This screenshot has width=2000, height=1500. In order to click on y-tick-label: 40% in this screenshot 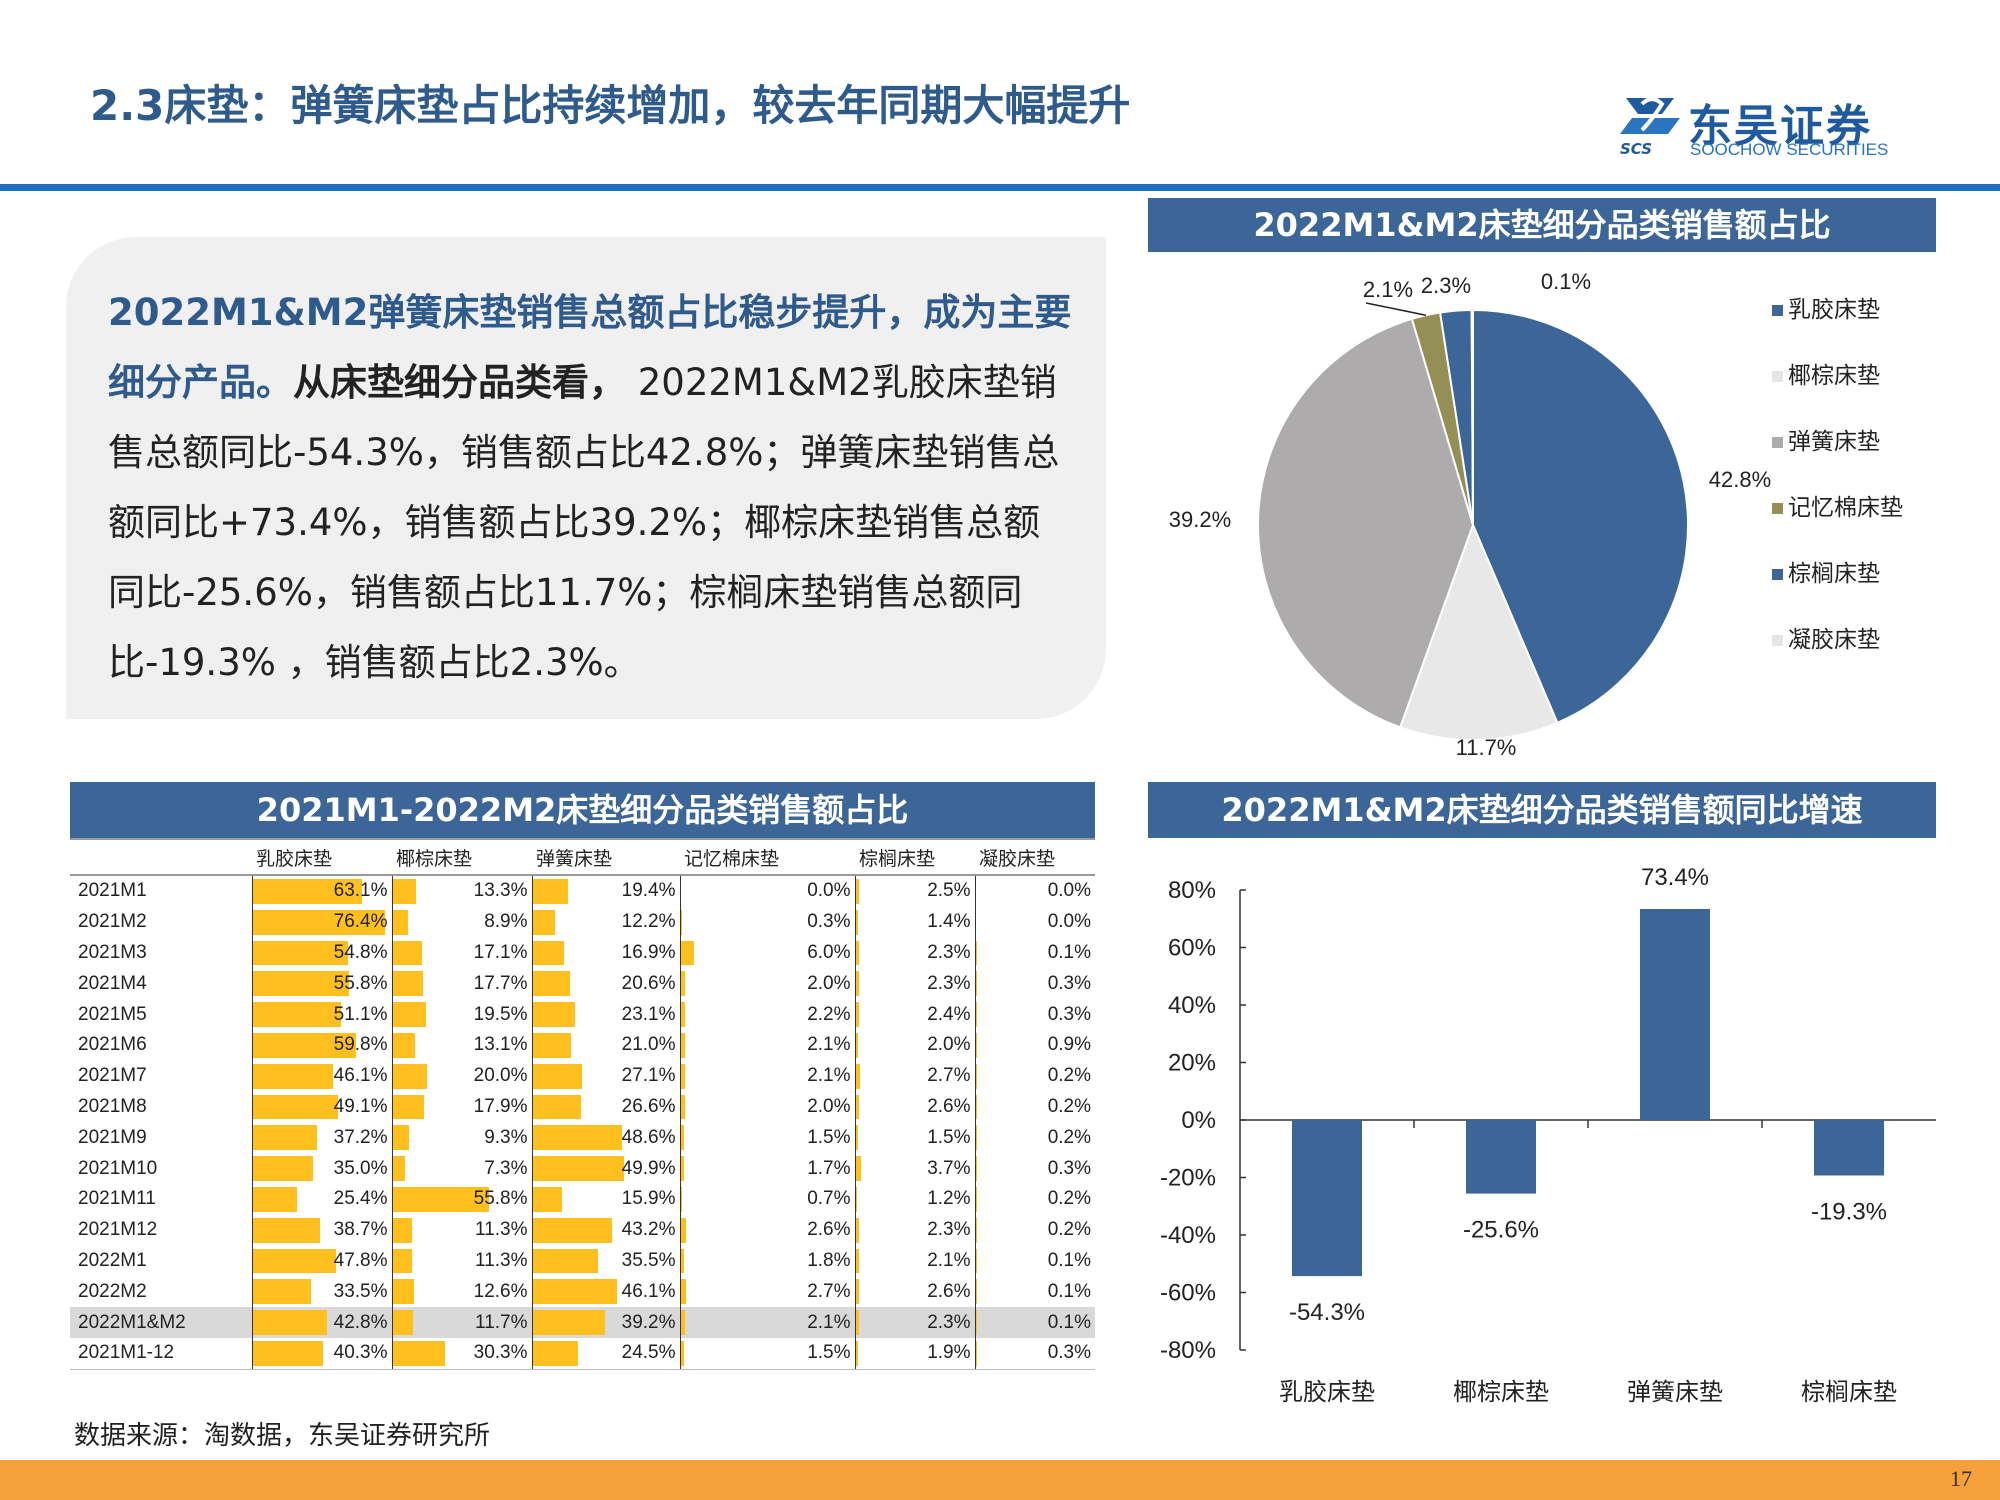, I will do `click(1192, 1005)`.